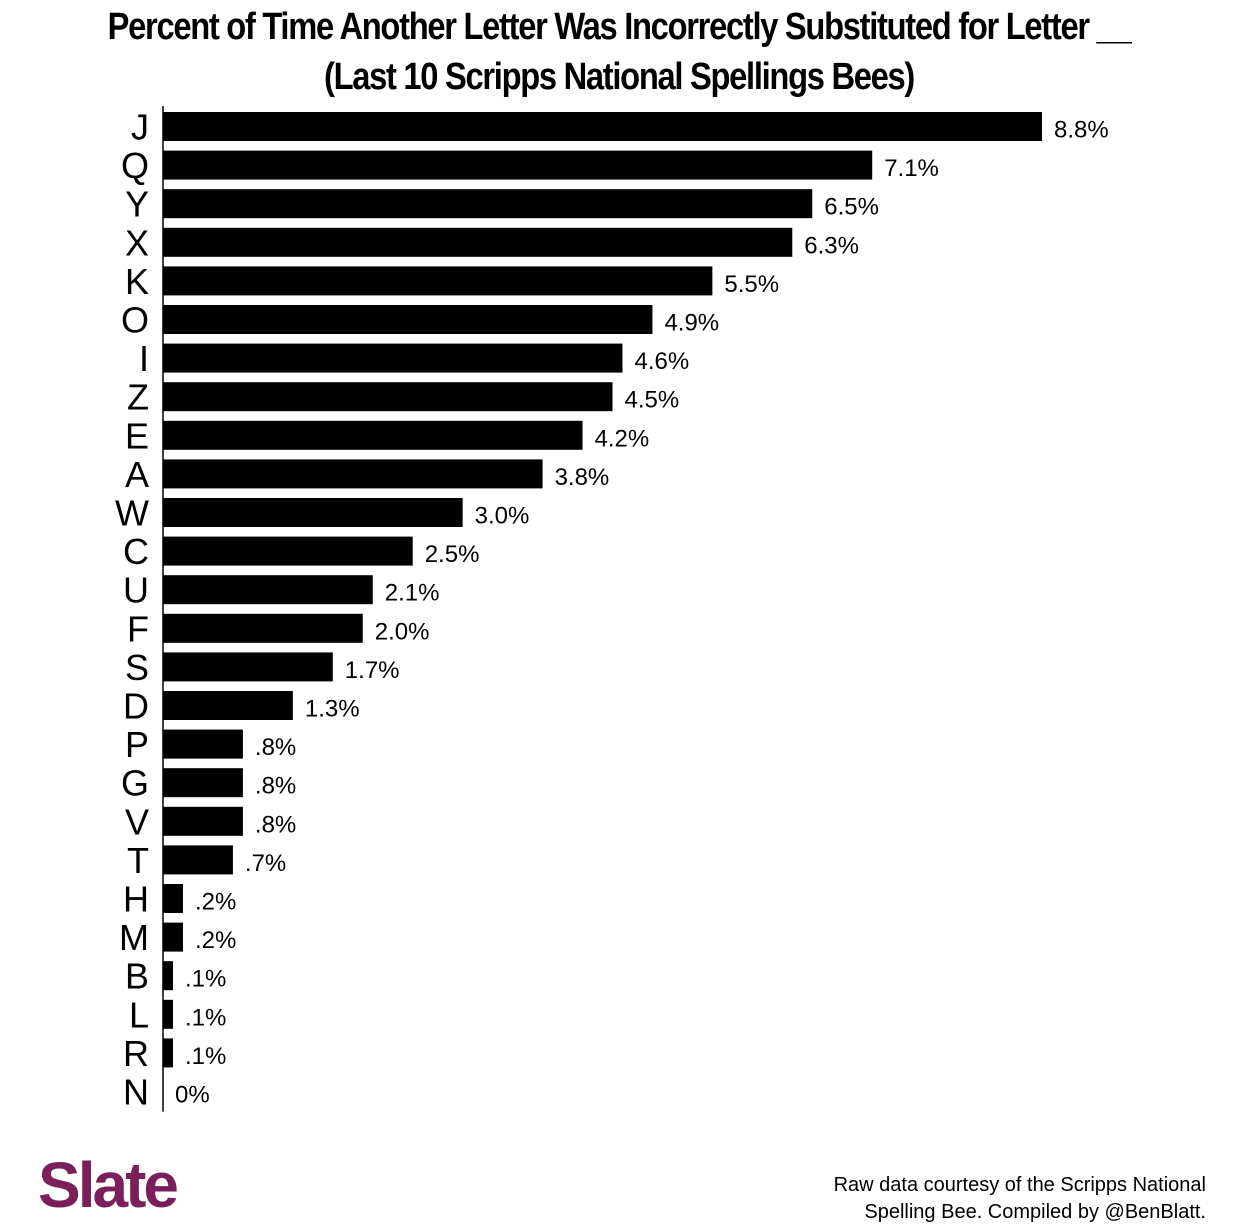 This screenshot has width=1238, height=1227. I want to click on category-label-m: M, so click(134, 937).